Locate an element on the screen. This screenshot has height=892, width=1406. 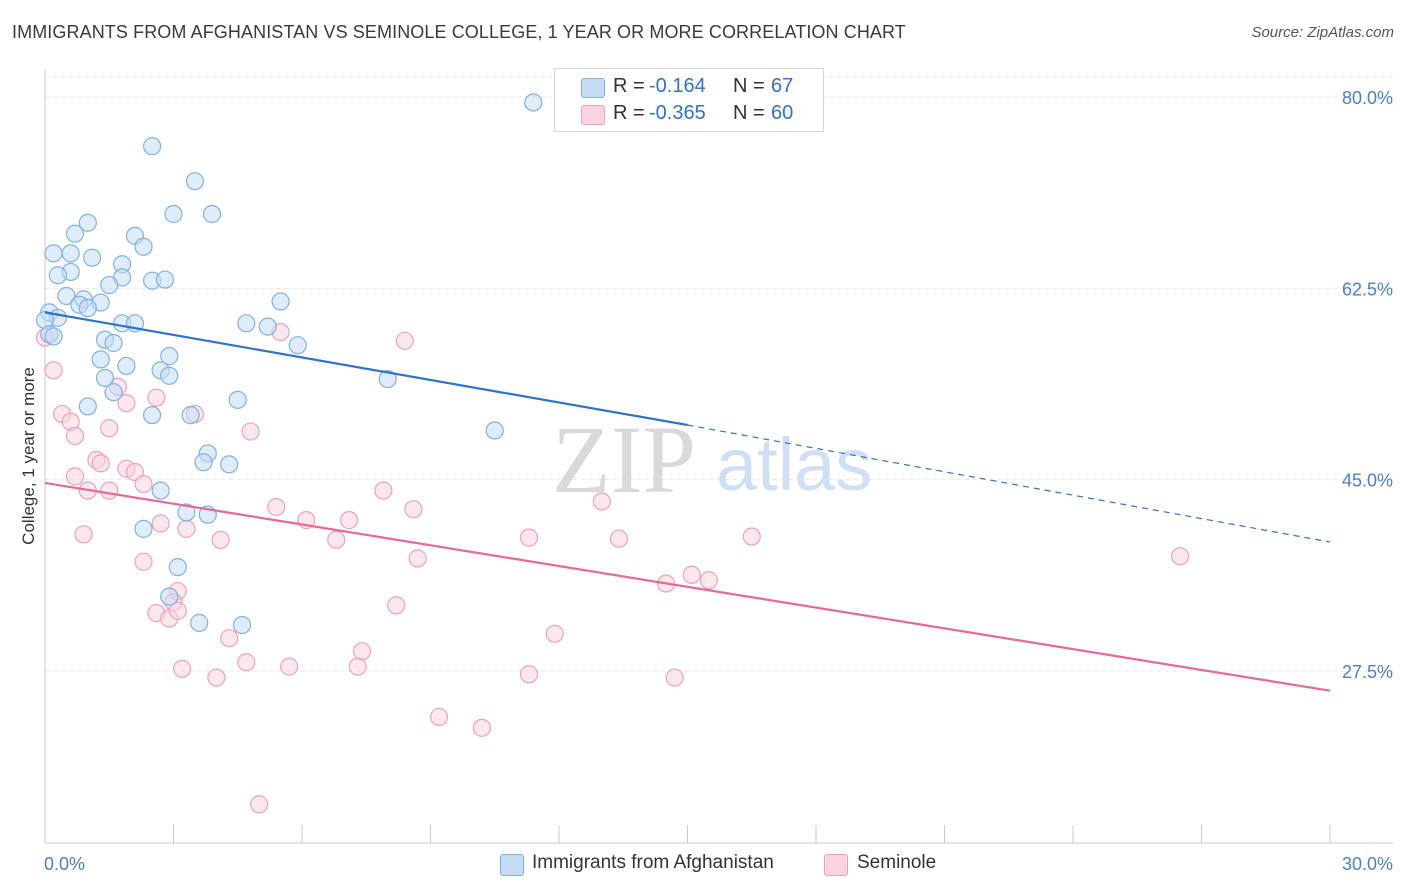
legend-row-seminole: R = -0.365 N = 60 is located at coordinates (689, 114).